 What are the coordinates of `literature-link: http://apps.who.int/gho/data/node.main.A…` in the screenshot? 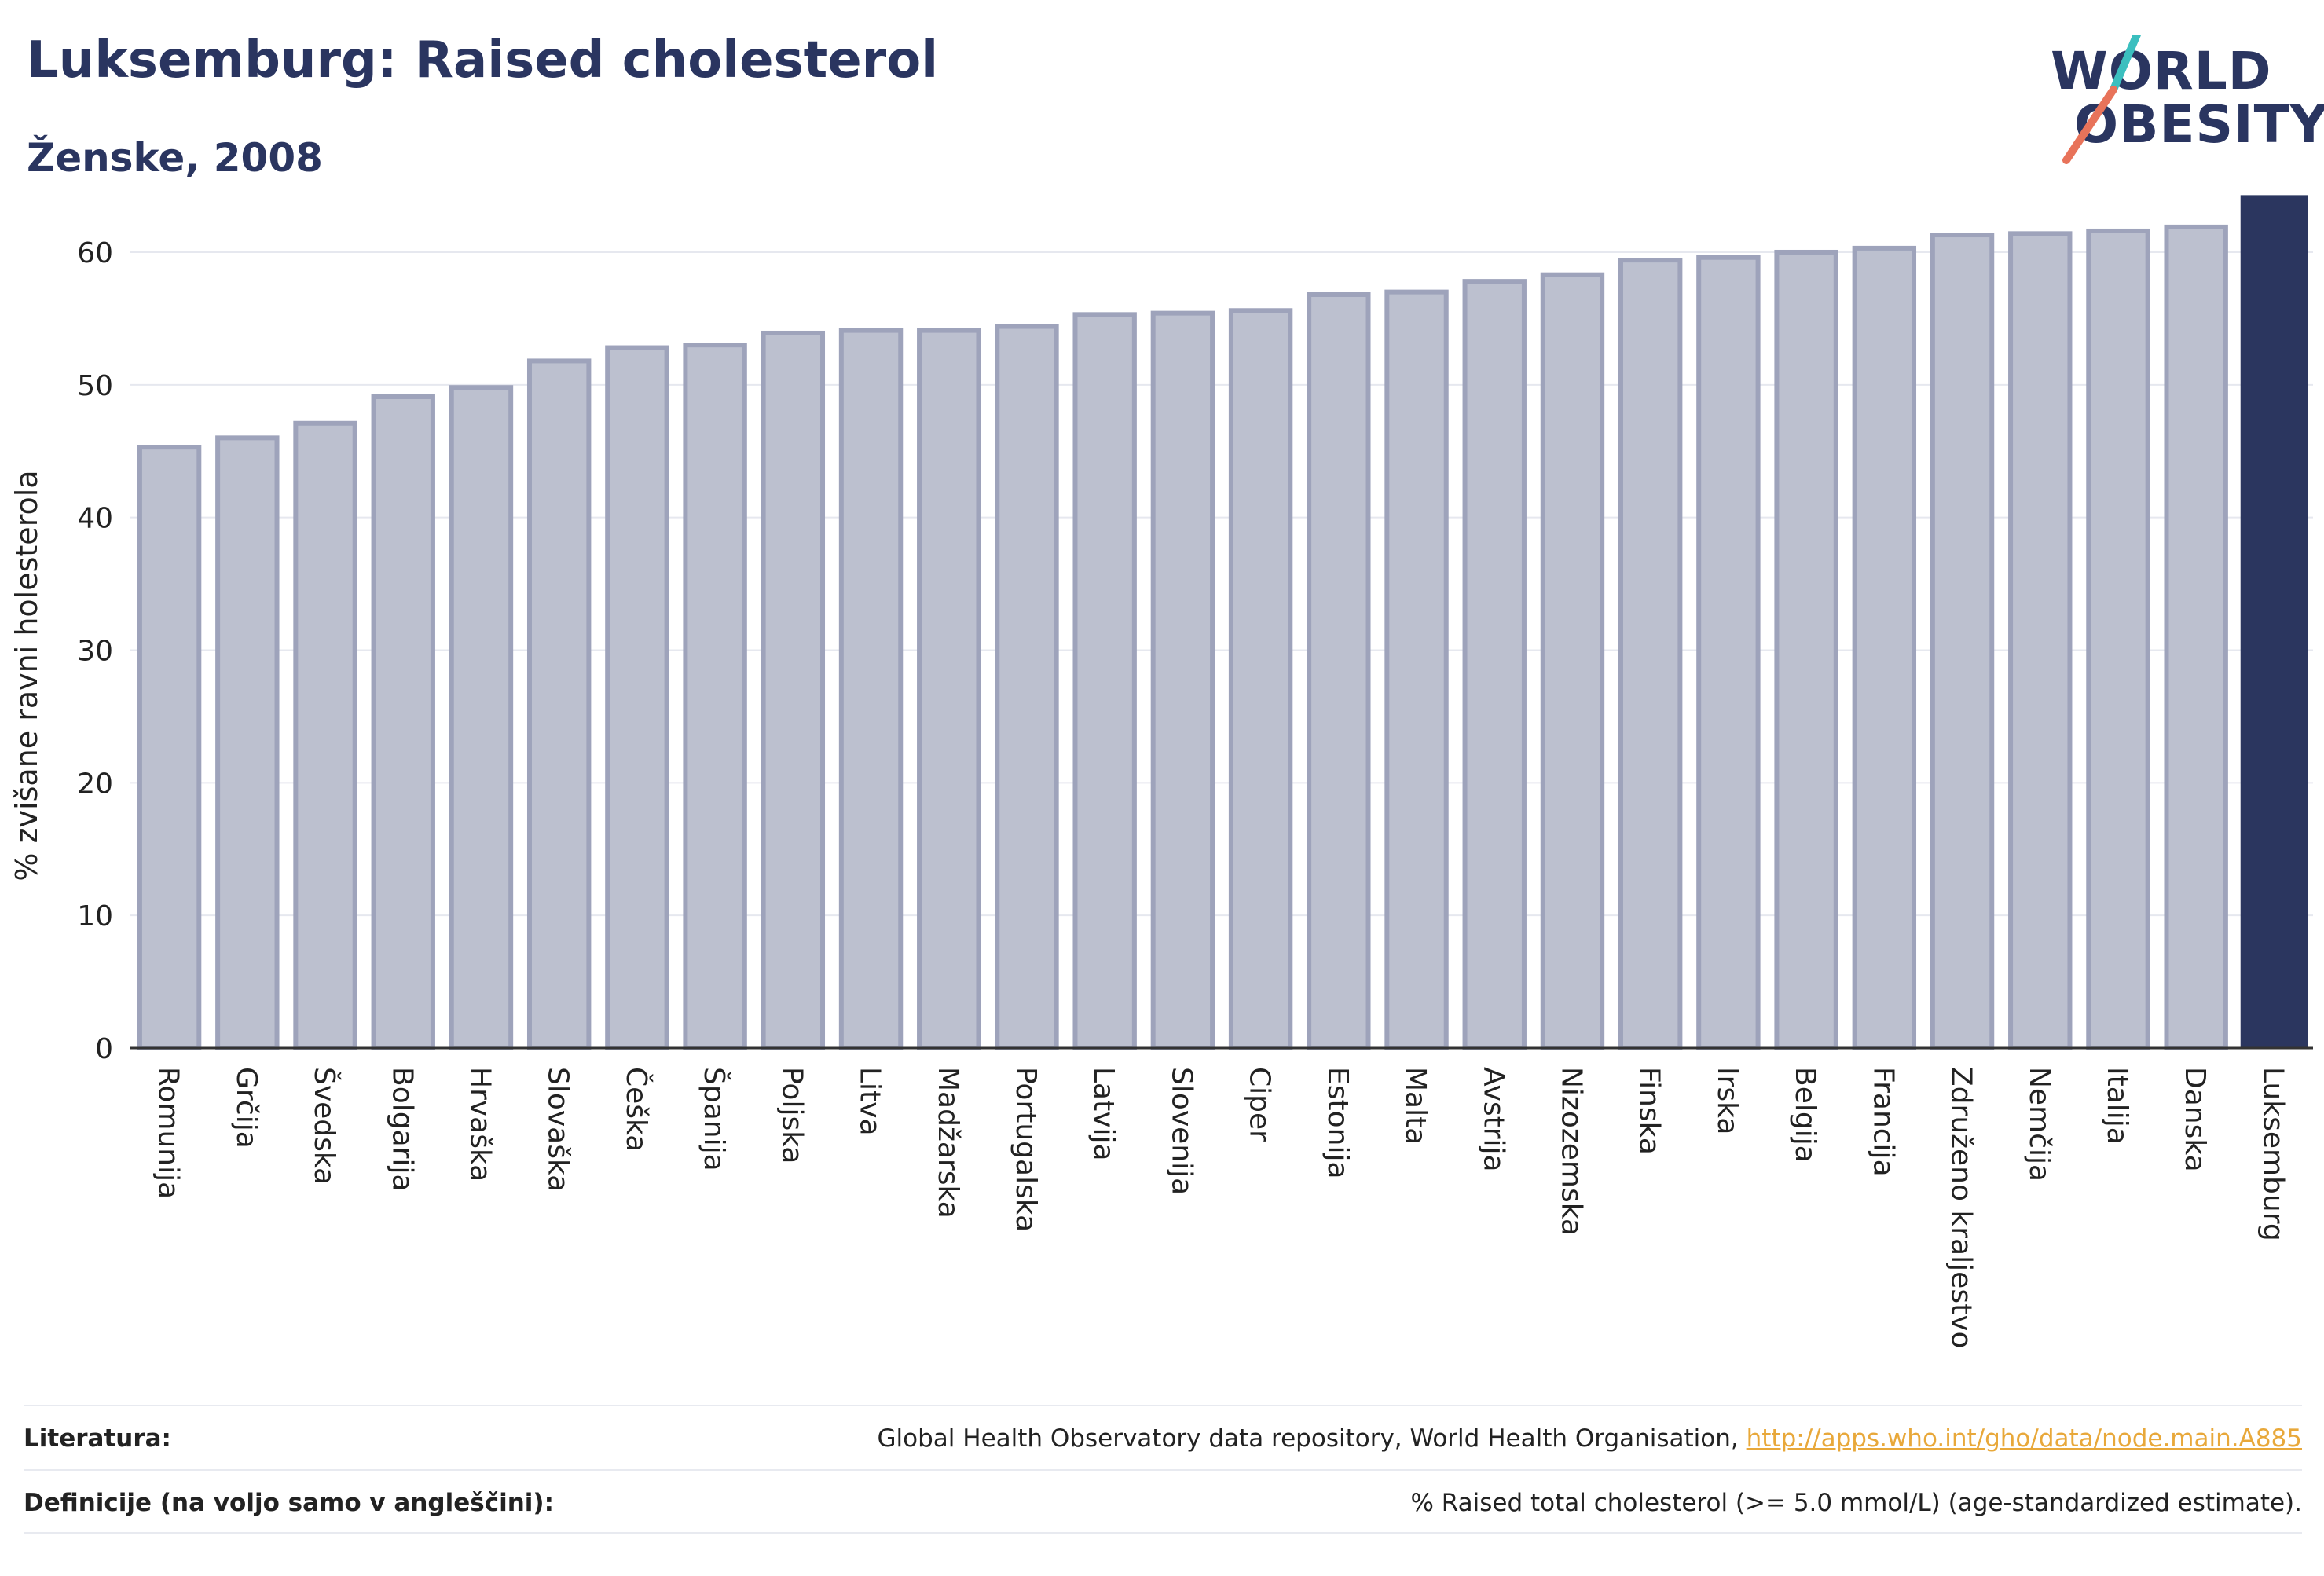 It's located at (2024, 1438).